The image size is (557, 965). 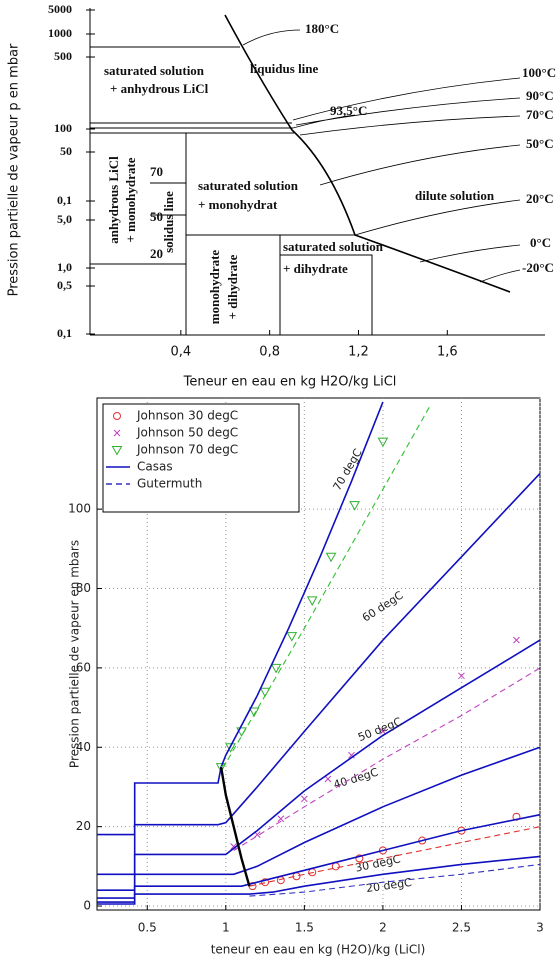 What do you see at coordinates (156, 253) in the screenshot?
I see `annotation: 20` at bounding box center [156, 253].